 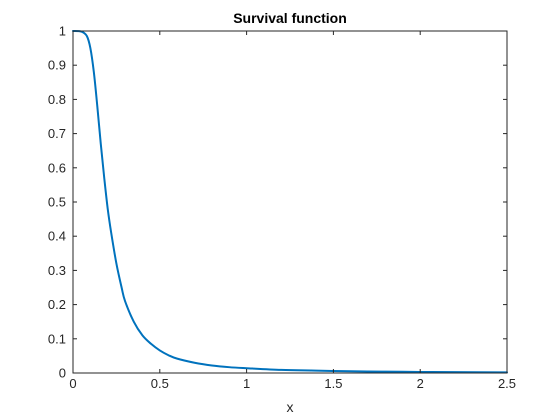 What do you see at coordinates (333, 383) in the screenshot?
I see `x-tick-label: 1.5` at bounding box center [333, 383].